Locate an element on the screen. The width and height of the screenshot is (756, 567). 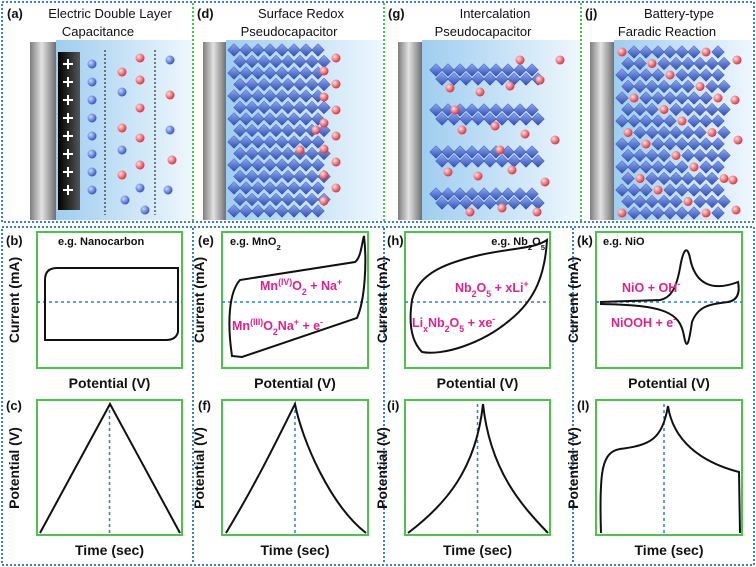
formula-part: + xLi is located at coordinates (507, 288).